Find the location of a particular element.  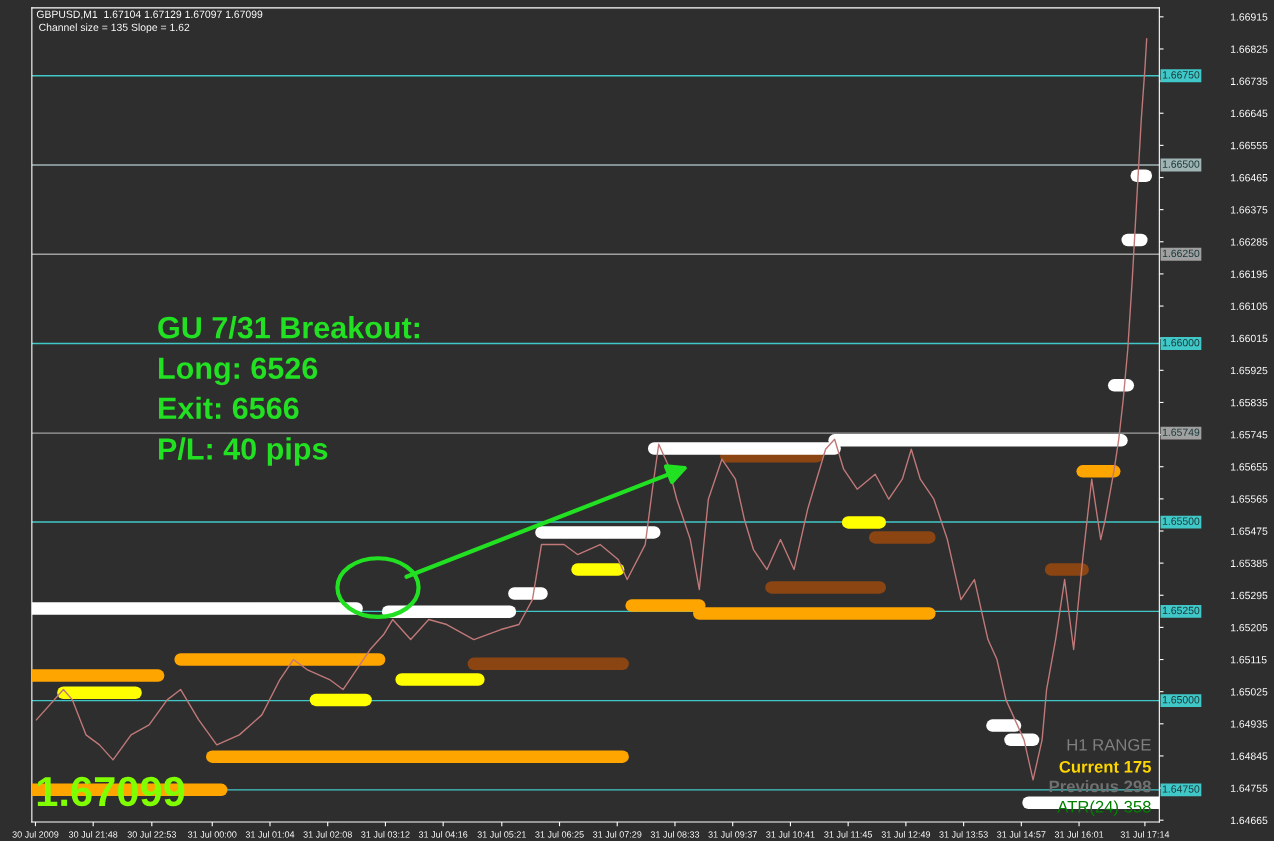

y-tick-label: 1.66825 is located at coordinates (1249, 49).